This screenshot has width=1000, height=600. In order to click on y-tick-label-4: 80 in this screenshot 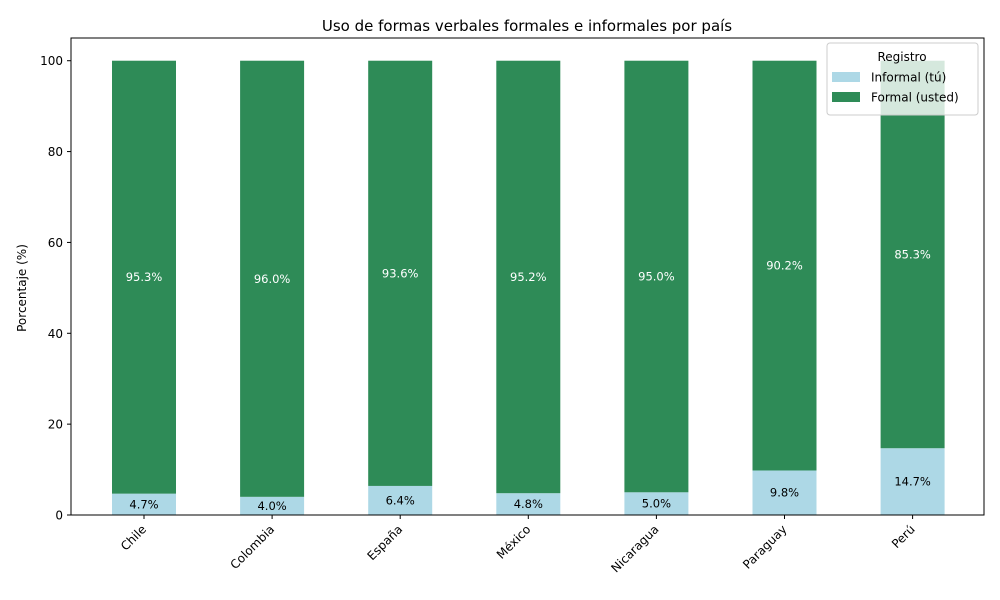, I will do `click(55, 152)`.